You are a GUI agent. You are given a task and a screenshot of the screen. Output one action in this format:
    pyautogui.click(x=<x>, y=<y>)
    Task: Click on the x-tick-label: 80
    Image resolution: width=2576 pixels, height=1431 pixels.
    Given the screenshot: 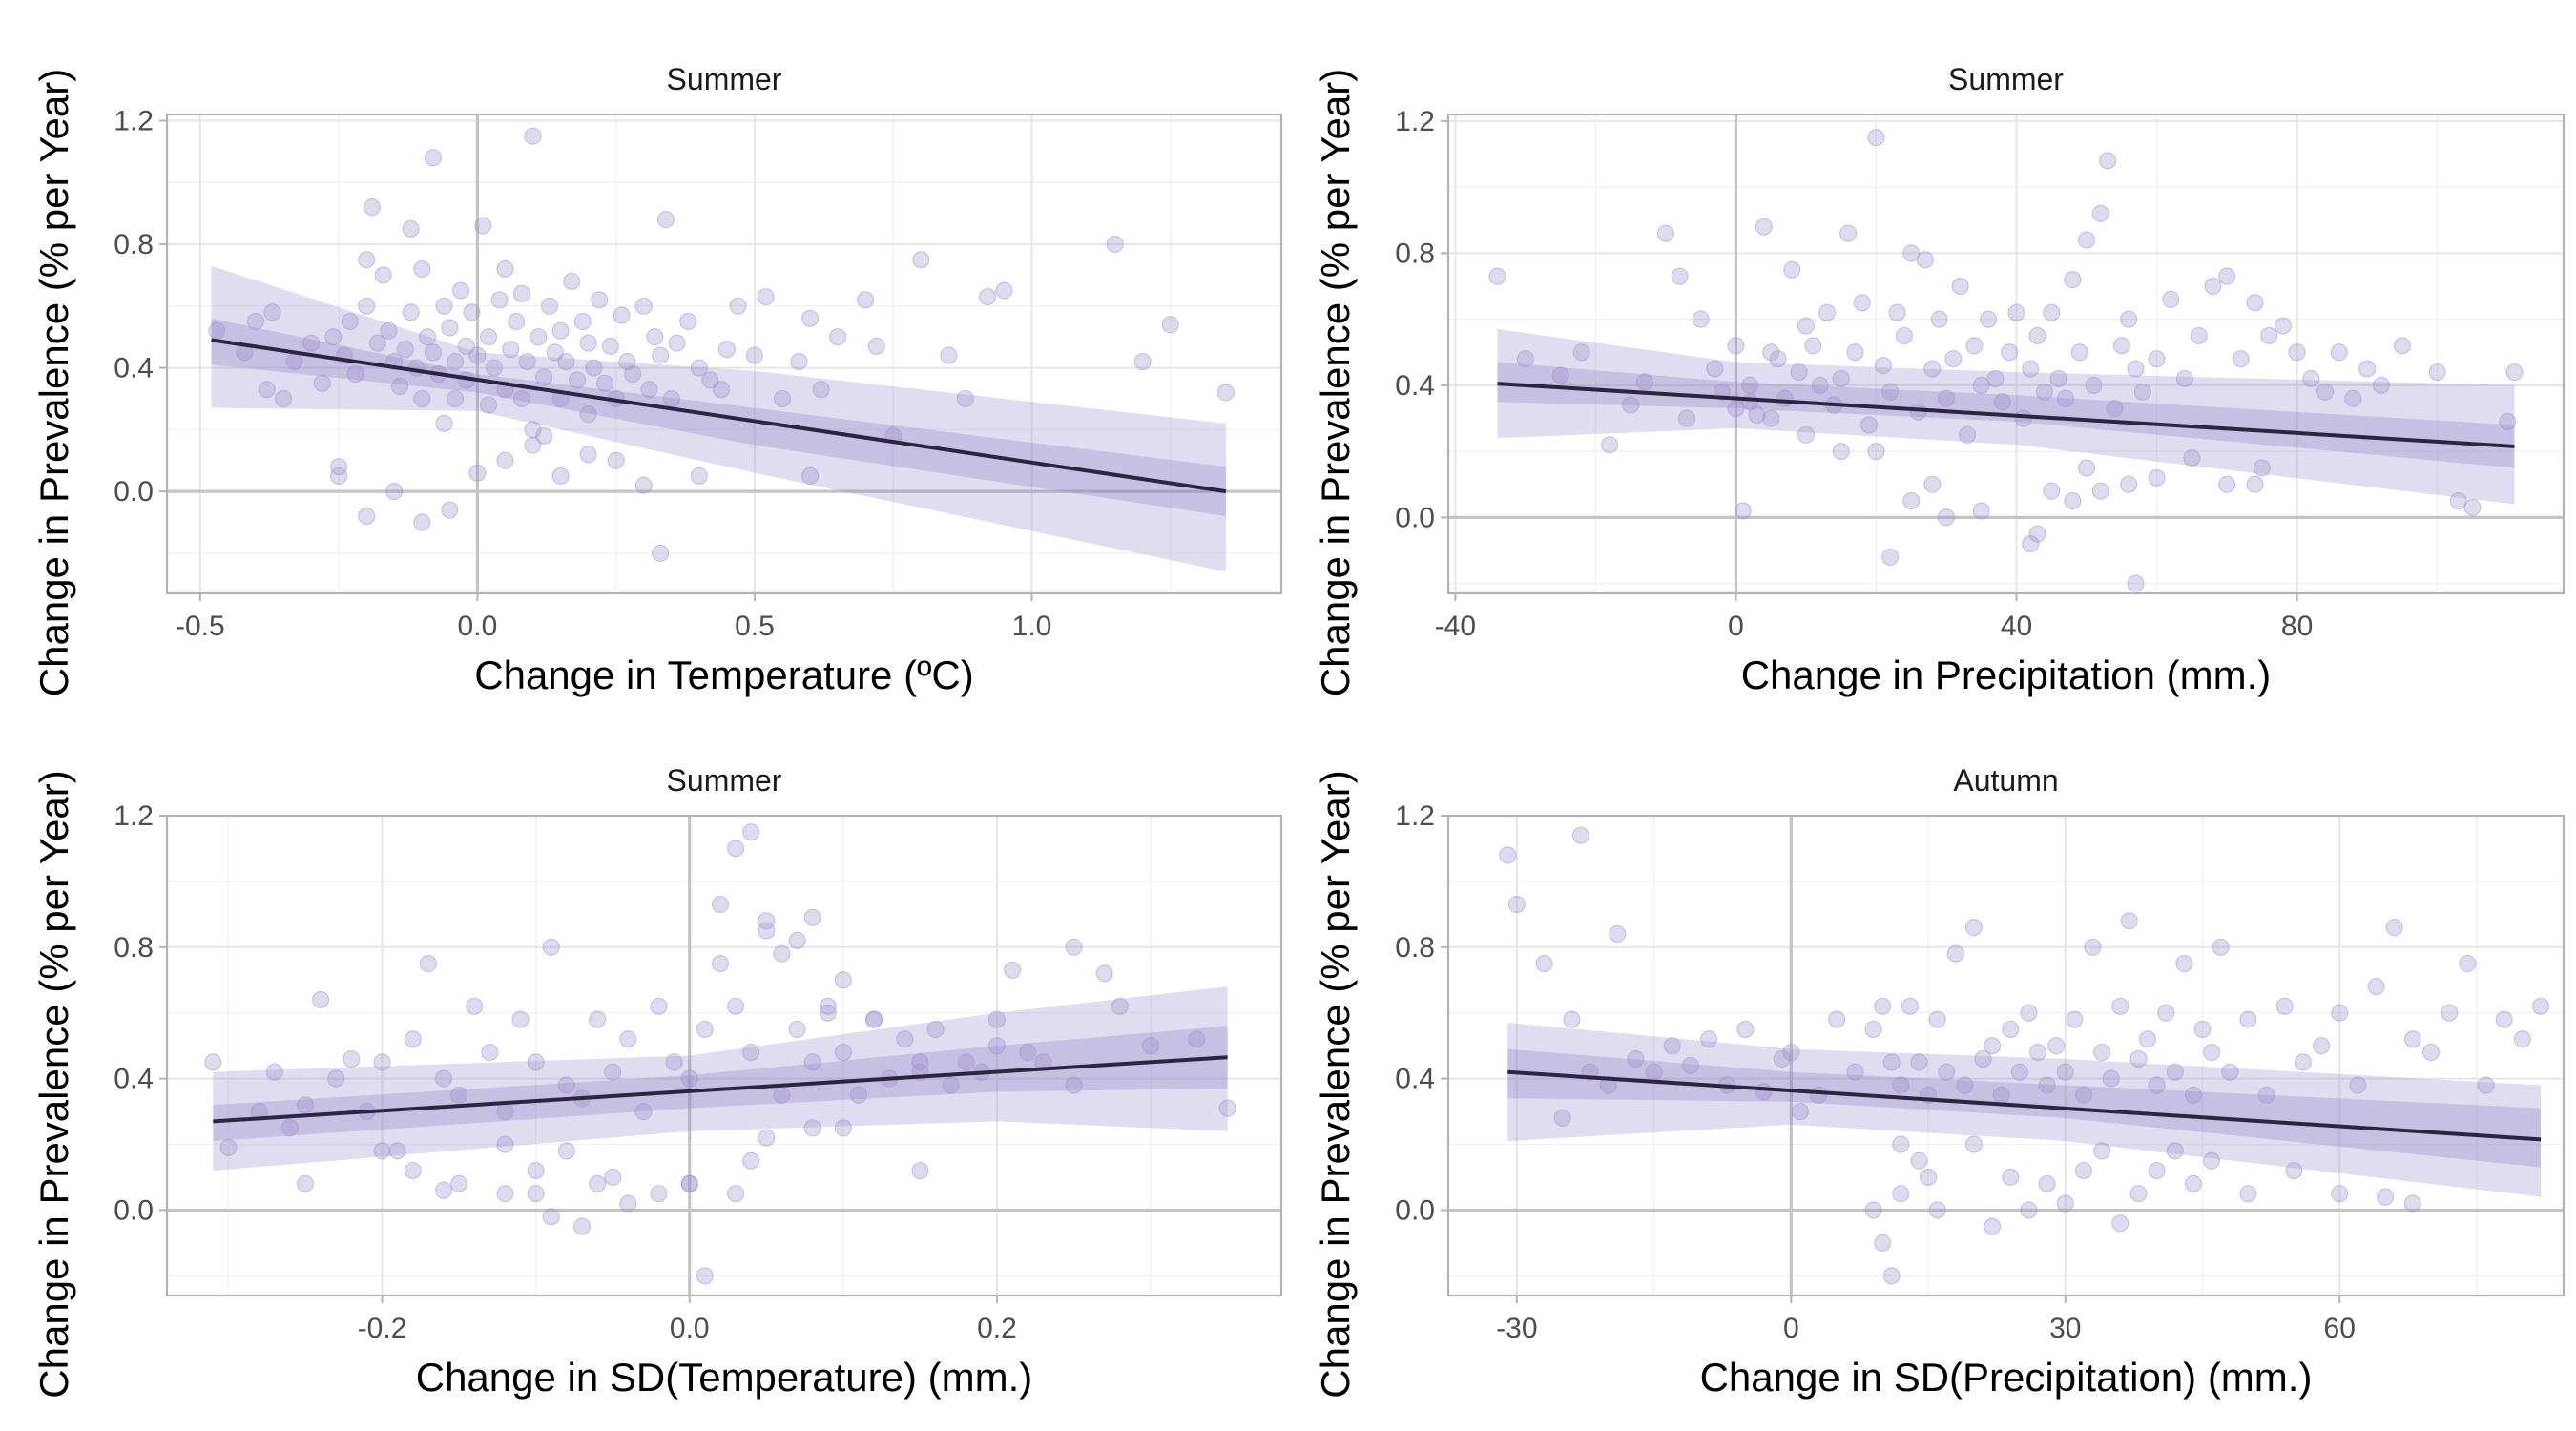 What is the action you would take?
    pyautogui.click(x=2297, y=626)
    